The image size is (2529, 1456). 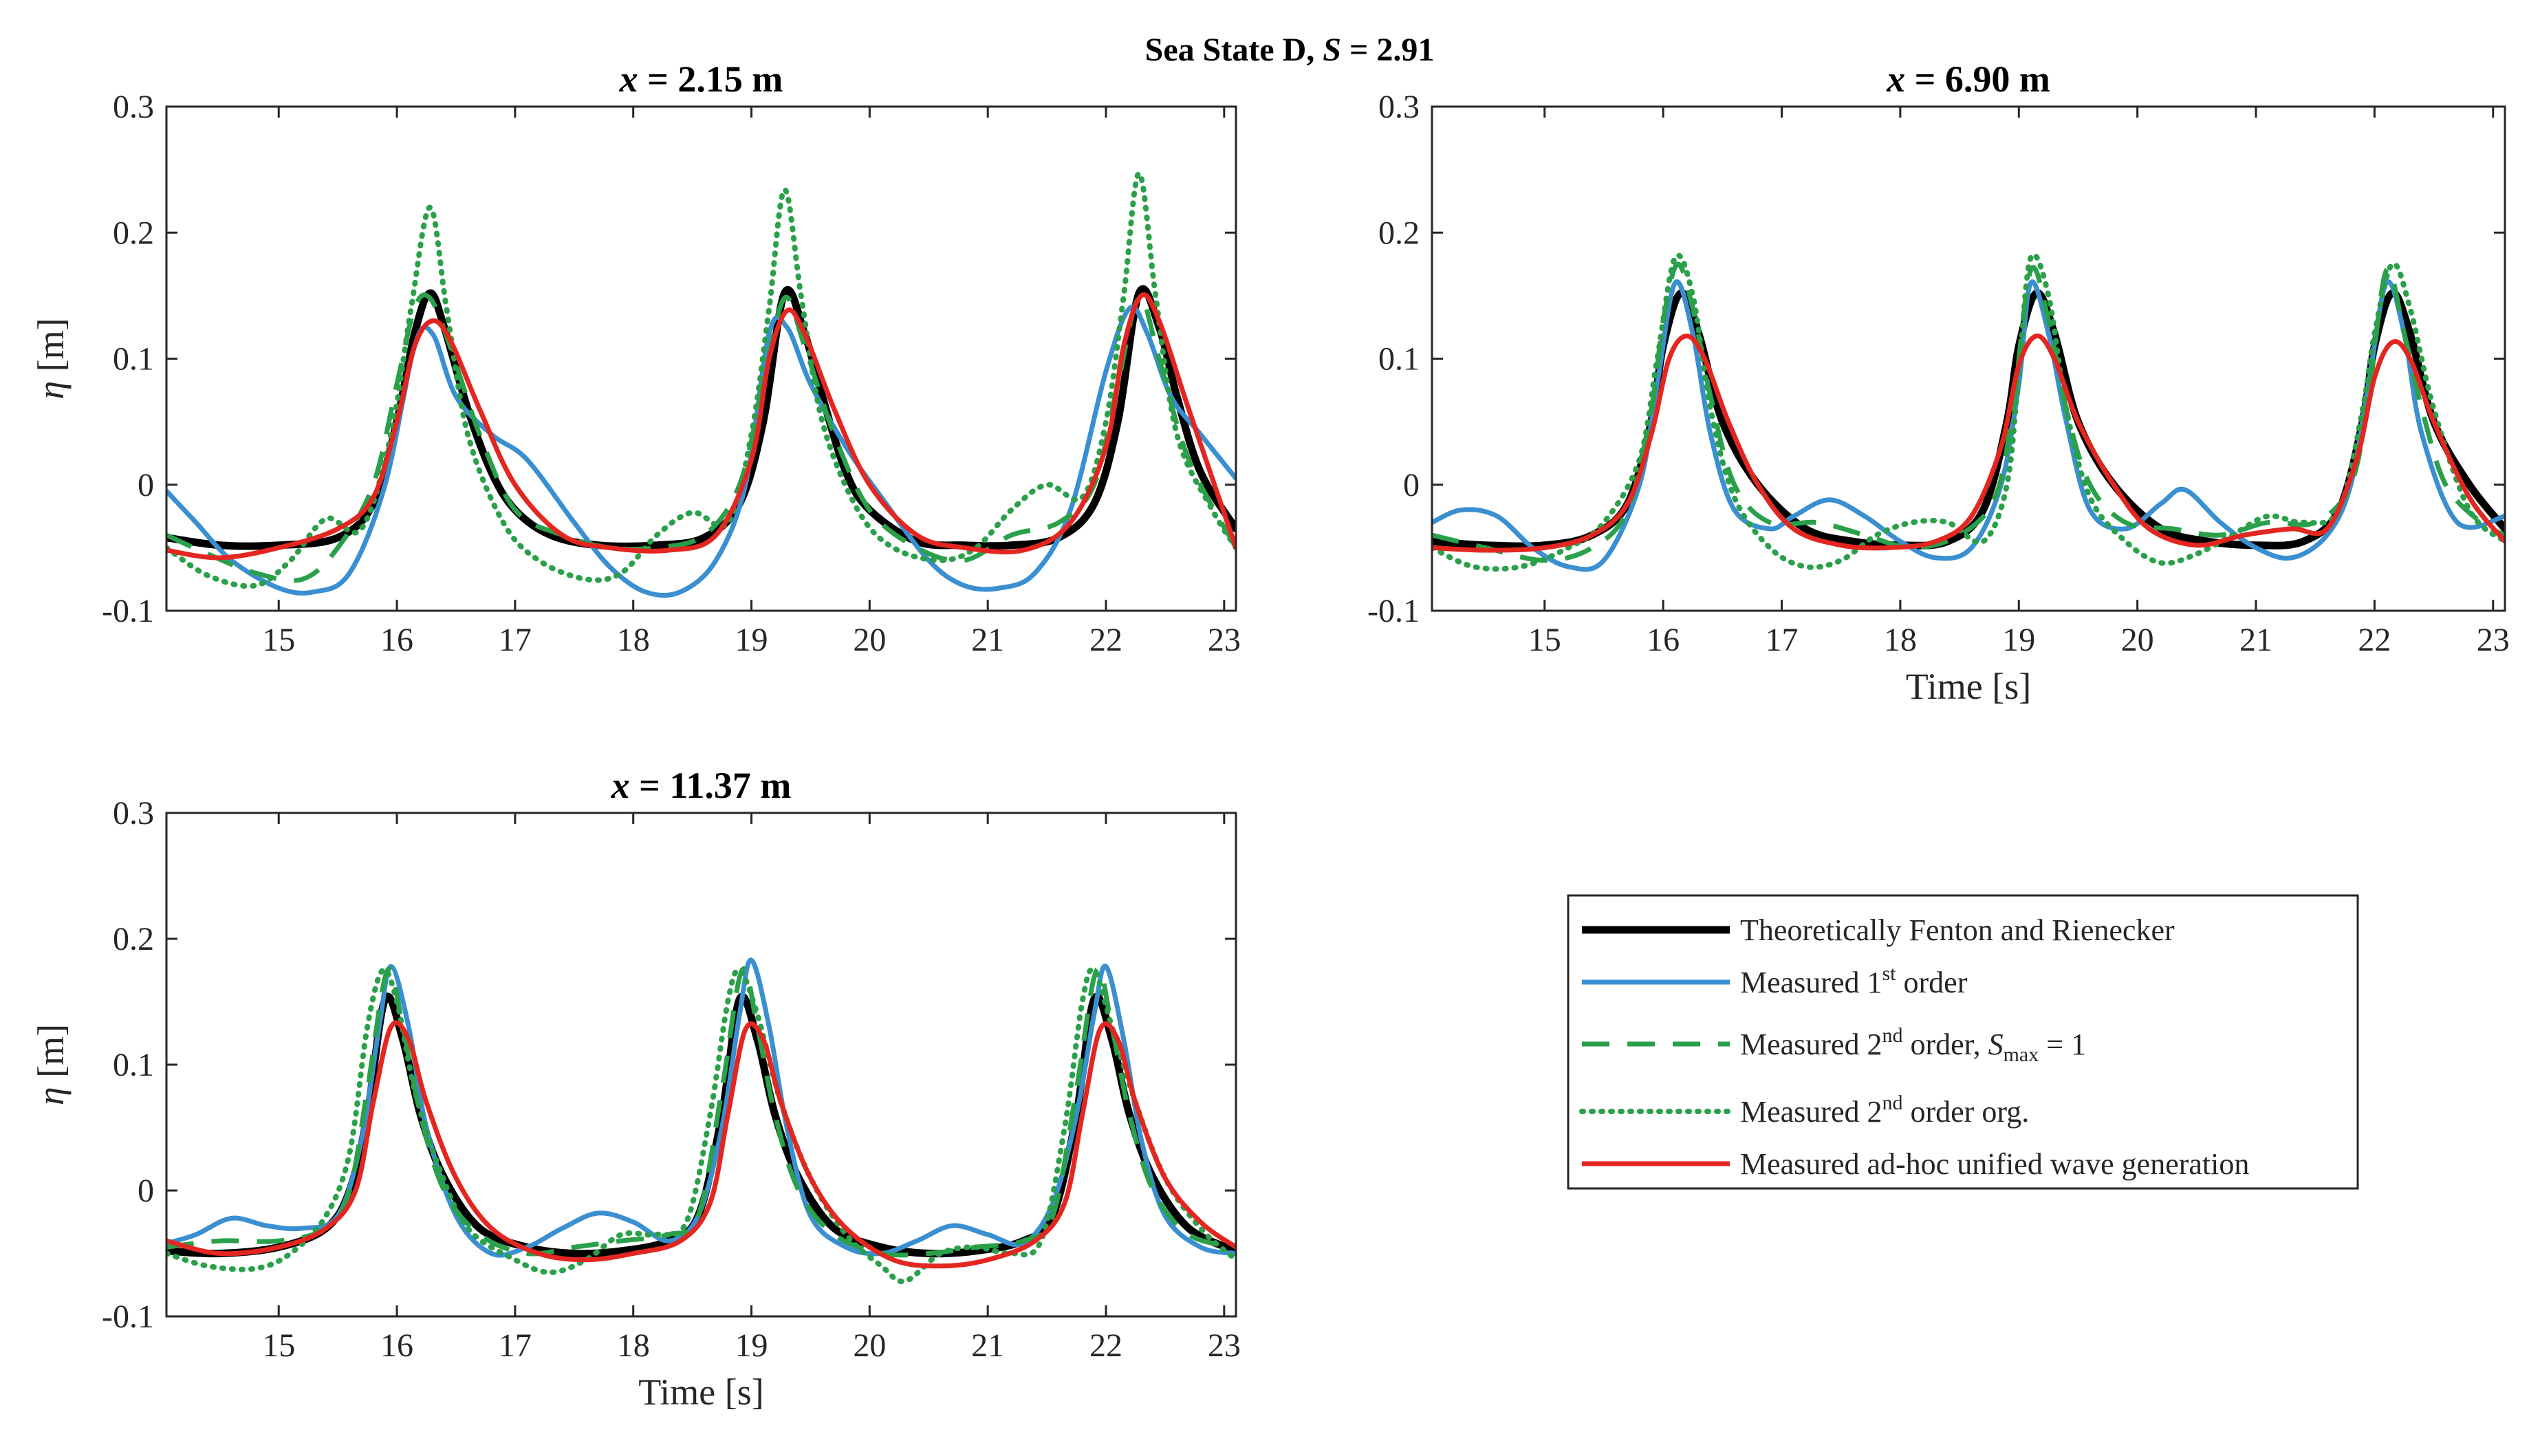 I want to click on legend-label-adhoc: Measured ad-hoc unified wave generation, so click(x=1995, y=1164).